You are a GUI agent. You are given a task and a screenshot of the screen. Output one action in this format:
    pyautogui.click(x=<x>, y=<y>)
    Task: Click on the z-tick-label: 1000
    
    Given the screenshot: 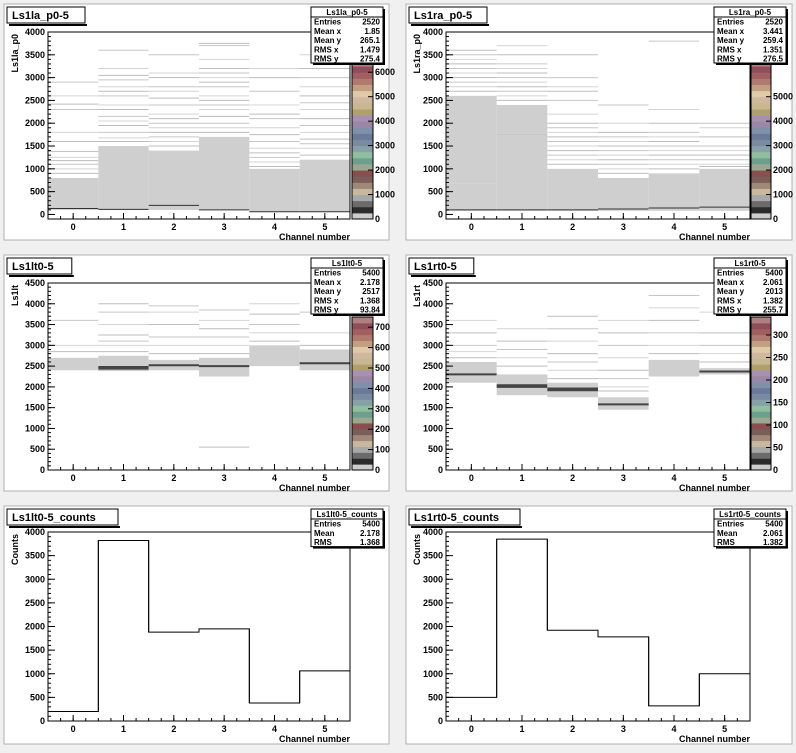 What is the action you would take?
    pyautogui.click(x=783, y=195)
    